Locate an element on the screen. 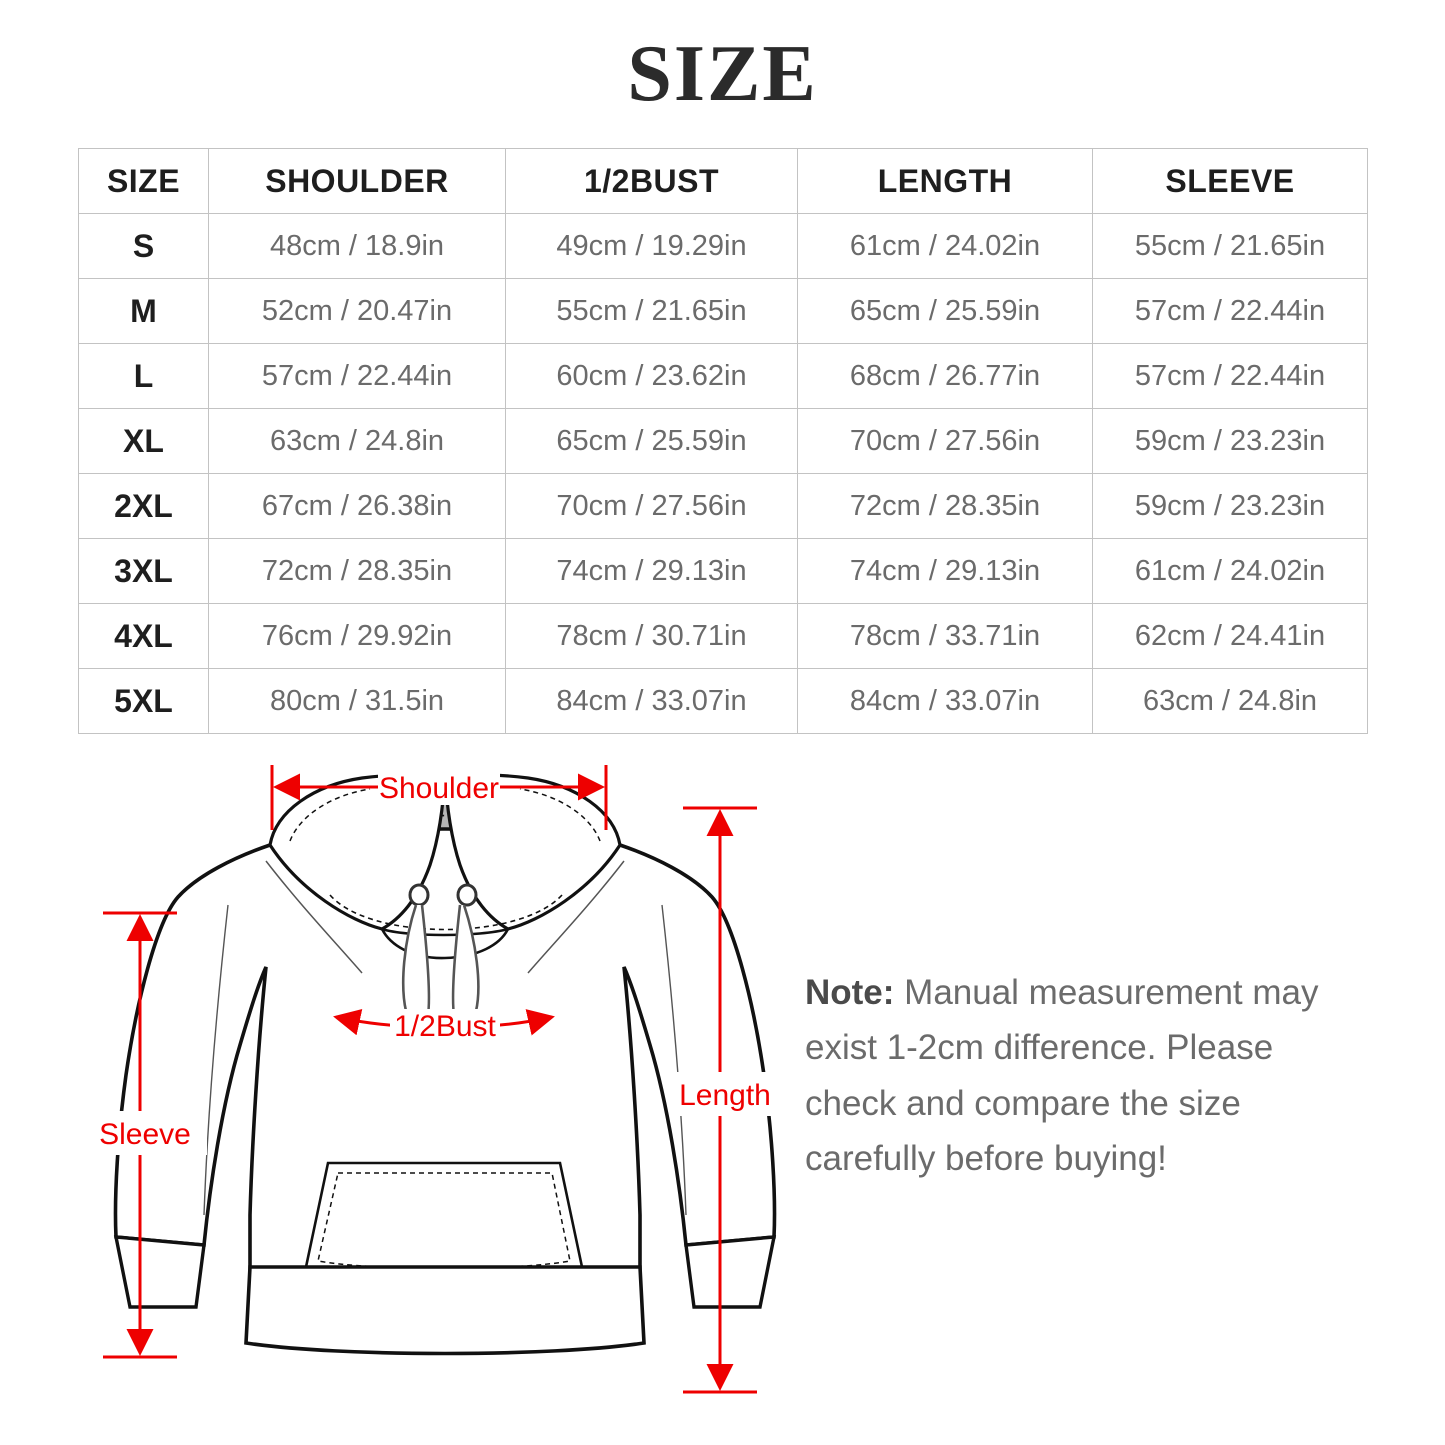 The image size is (1445, 1445). cell-size: 3XL is located at coordinates (143, 571).